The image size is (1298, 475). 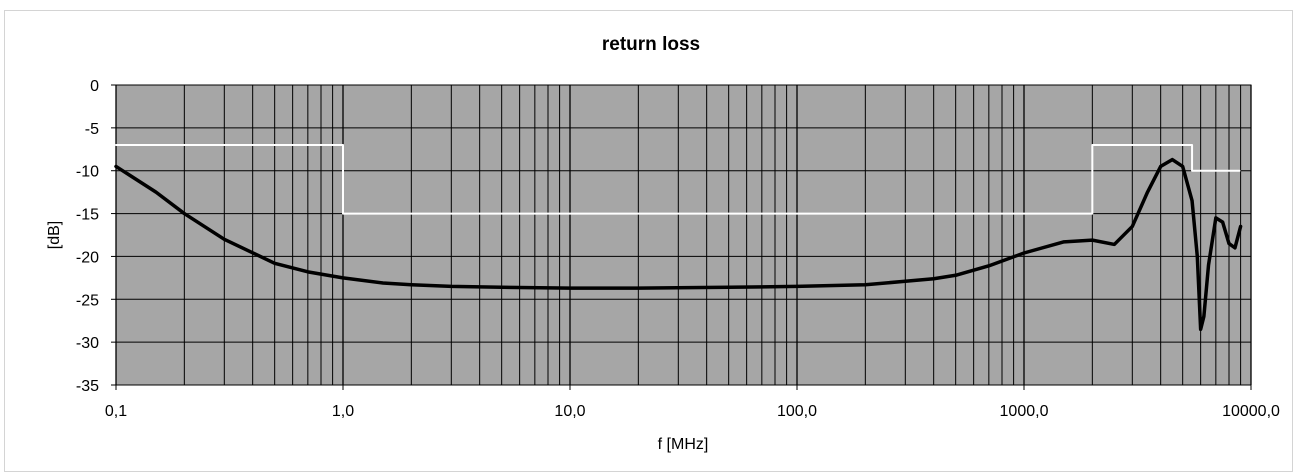 I want to click on y-tick-label: -5, so click(x=92, y=129).